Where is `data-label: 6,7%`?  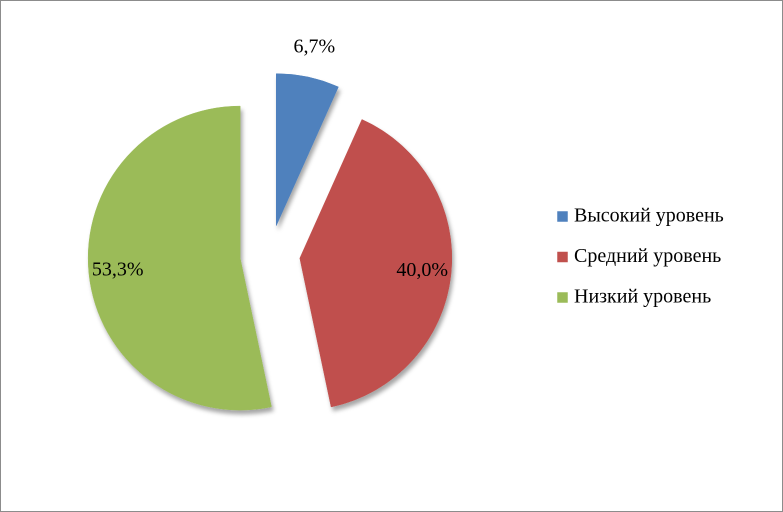
data-label: 6,7% is located at coordinates (314, 46).